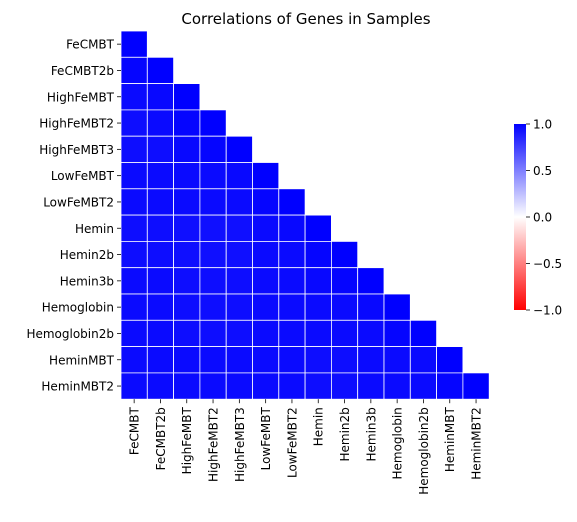 Image resolution: width=577 pixels, height=522 pixels. I want to click on colorbar-tick-label: −0.5, so click(547, 264).